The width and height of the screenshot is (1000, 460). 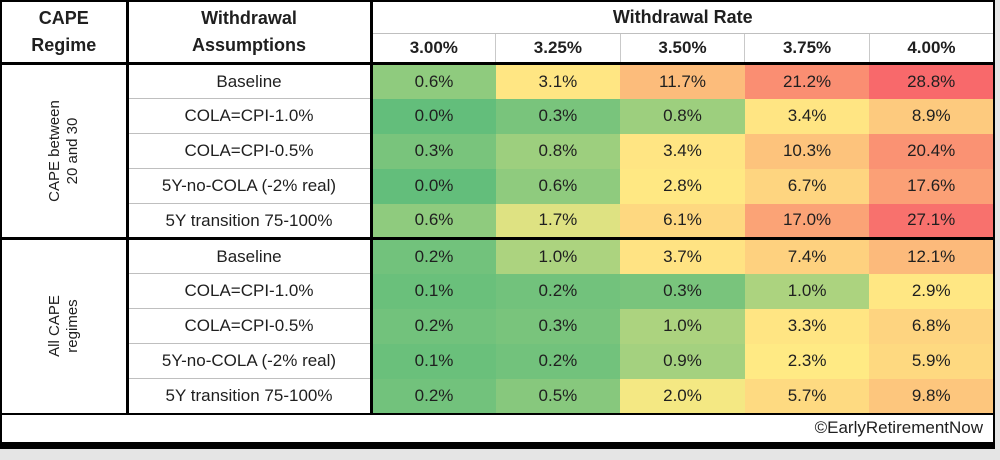 I want to click on heatmap-cell: 2.0%, so click(x=682, y=396).